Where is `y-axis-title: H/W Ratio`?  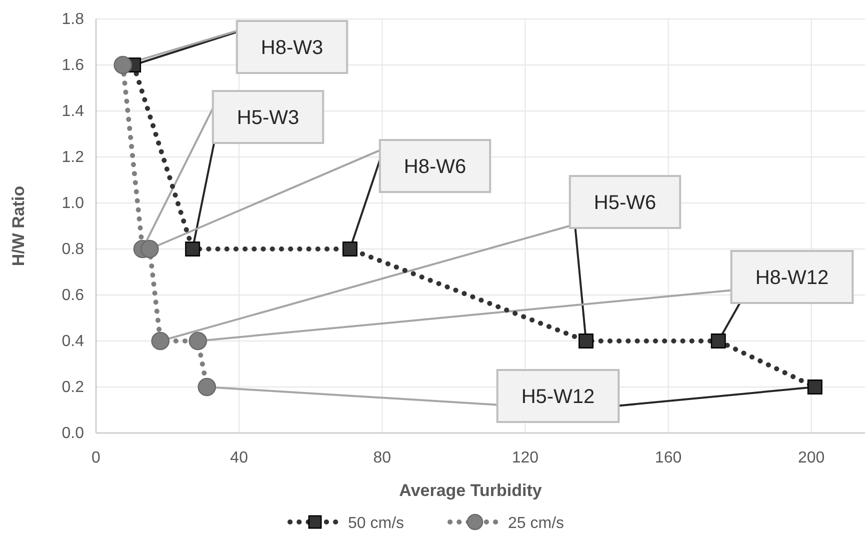
y-axis-title: H/W Ratio is located at coordinates (18, 226).